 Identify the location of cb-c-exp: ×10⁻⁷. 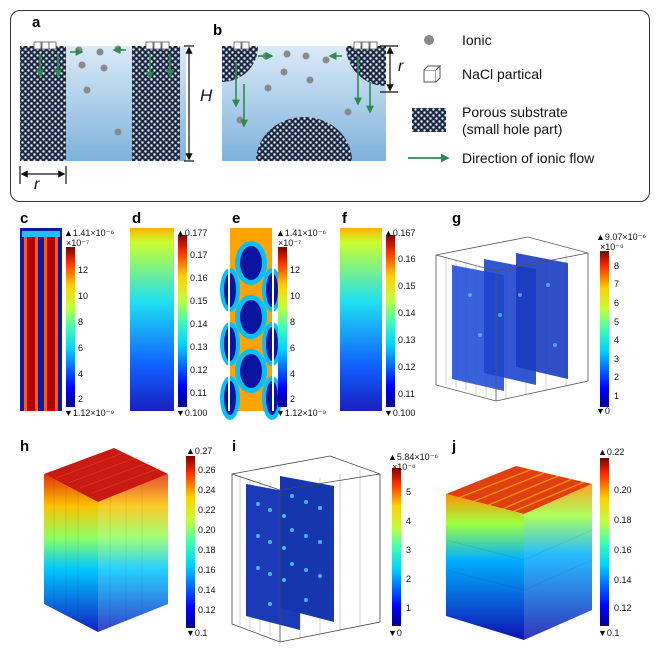
(78, 243).